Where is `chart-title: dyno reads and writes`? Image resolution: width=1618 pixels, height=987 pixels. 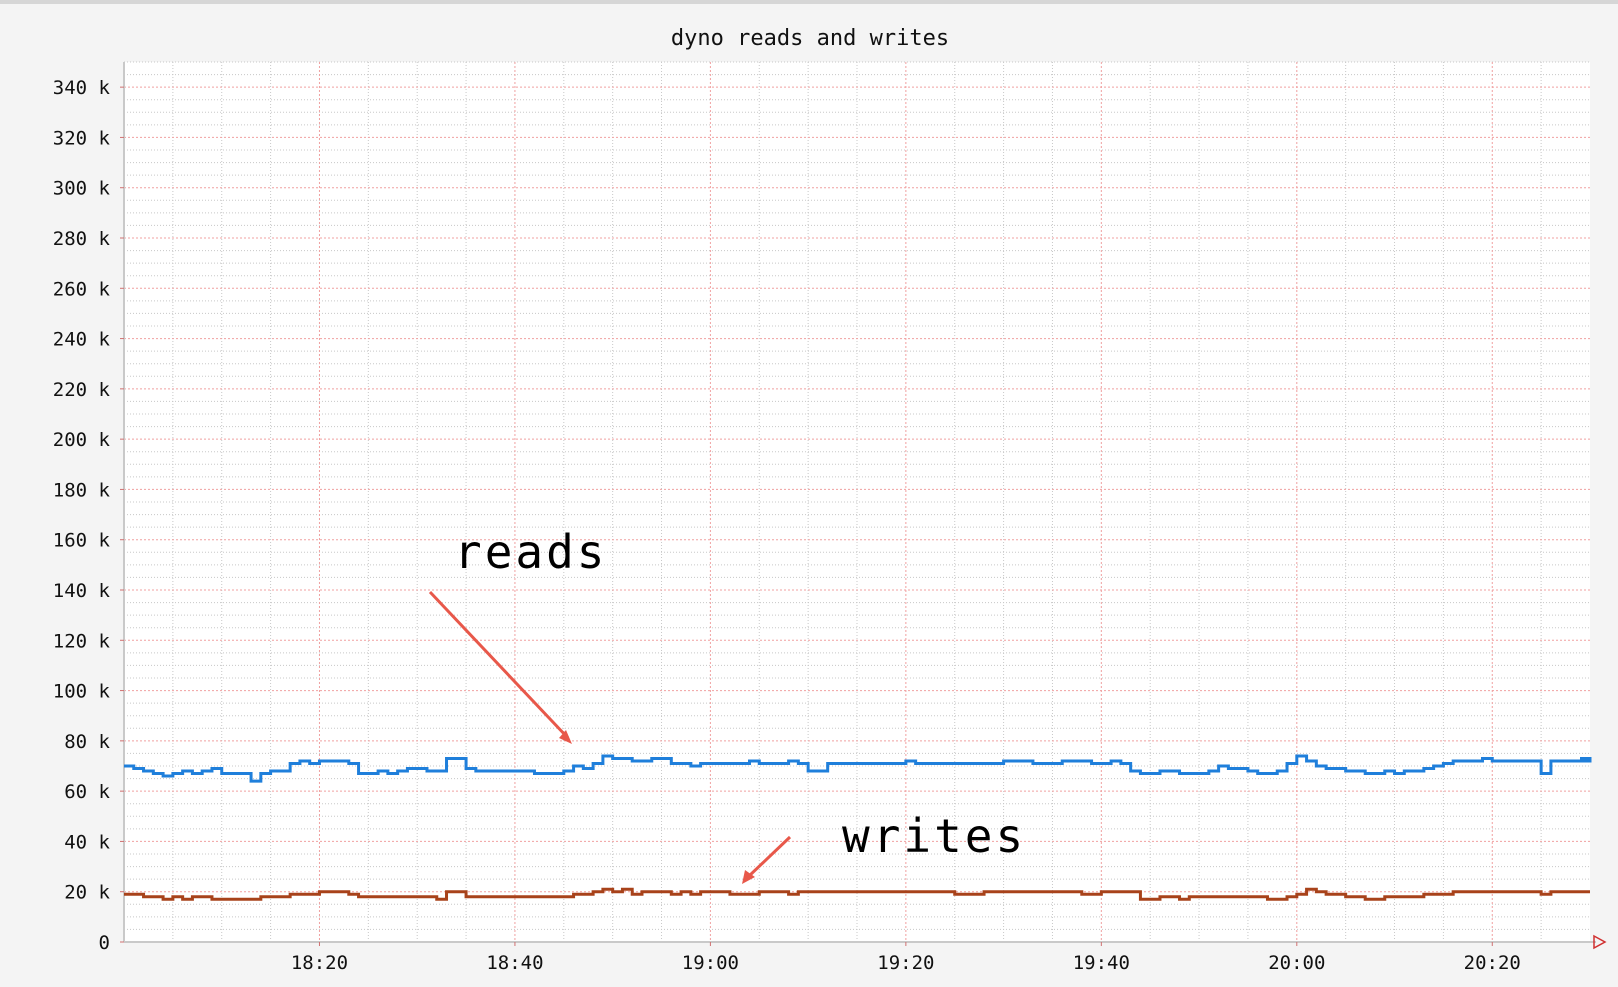
chart-title: dyno reads and writes is located at coordinates (810, 38).